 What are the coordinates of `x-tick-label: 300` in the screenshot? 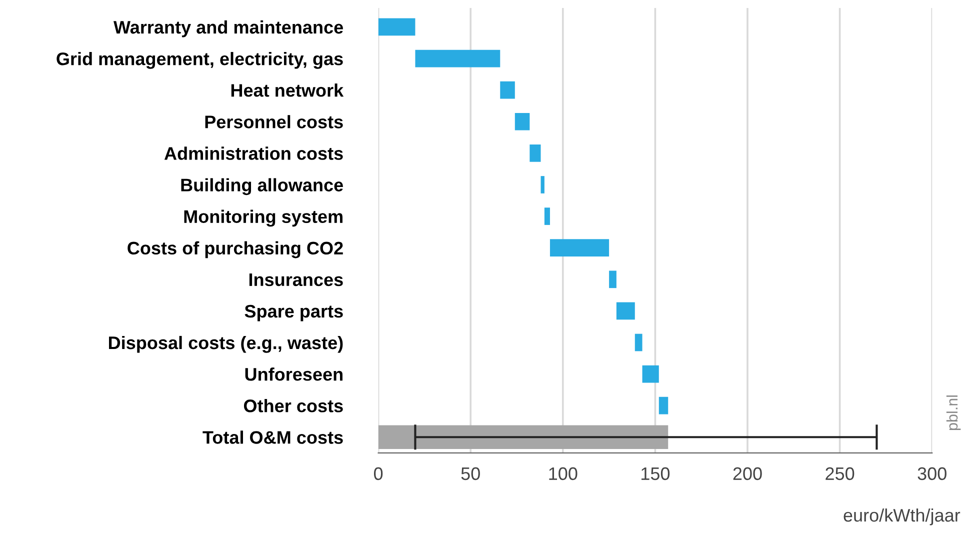 It's located at (932, 473).